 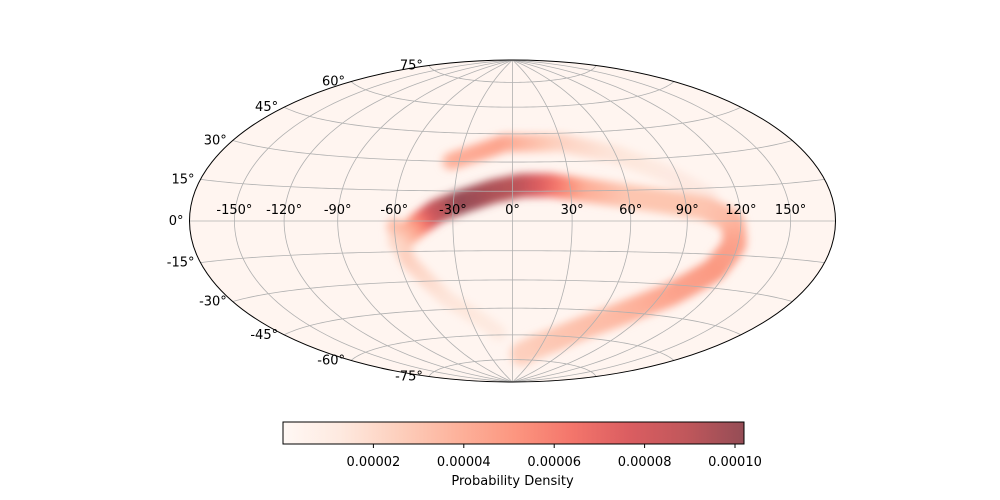 I want to click on longitude-tick-label: 60°, so click(x=630, y=210).